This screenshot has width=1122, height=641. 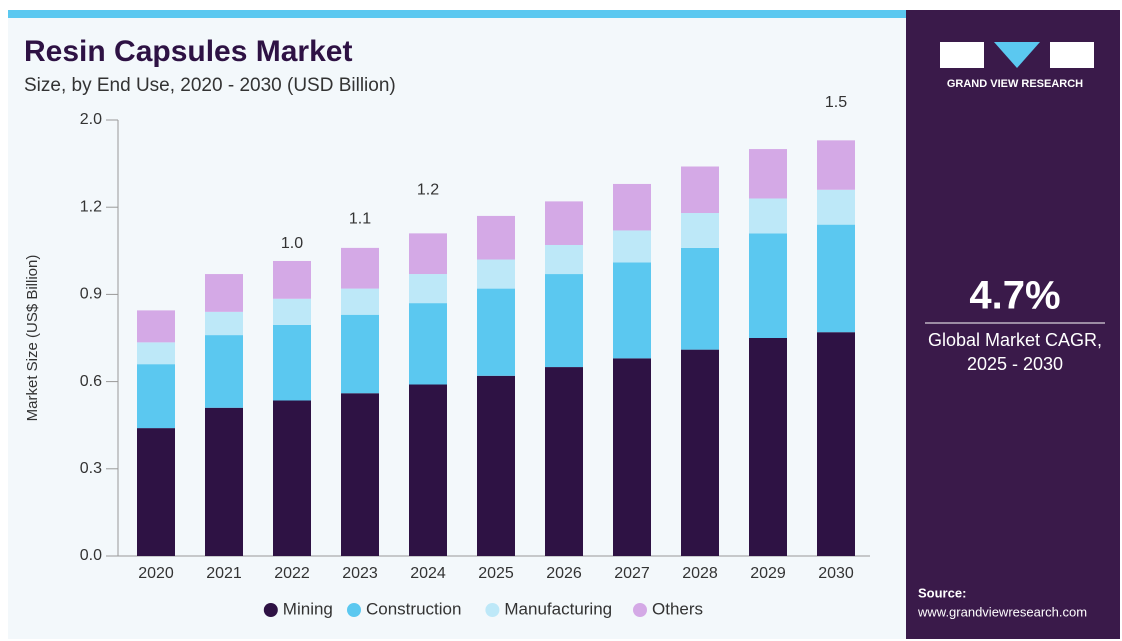 What do you see at coordinates (188, 51) in the screenshot?
I see `chart-title: Resin Capsules Market` at bounding box center [188, 51].